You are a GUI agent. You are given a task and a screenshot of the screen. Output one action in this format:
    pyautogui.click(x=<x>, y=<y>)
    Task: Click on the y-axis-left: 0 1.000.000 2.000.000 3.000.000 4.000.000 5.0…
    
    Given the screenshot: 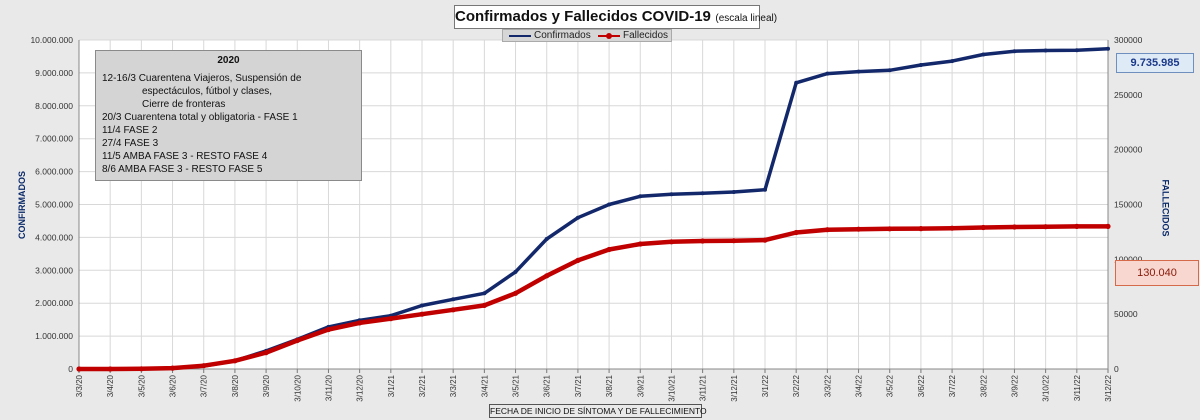 What is the action you would take?
    pyautogui.click(x=51, y=204)
    